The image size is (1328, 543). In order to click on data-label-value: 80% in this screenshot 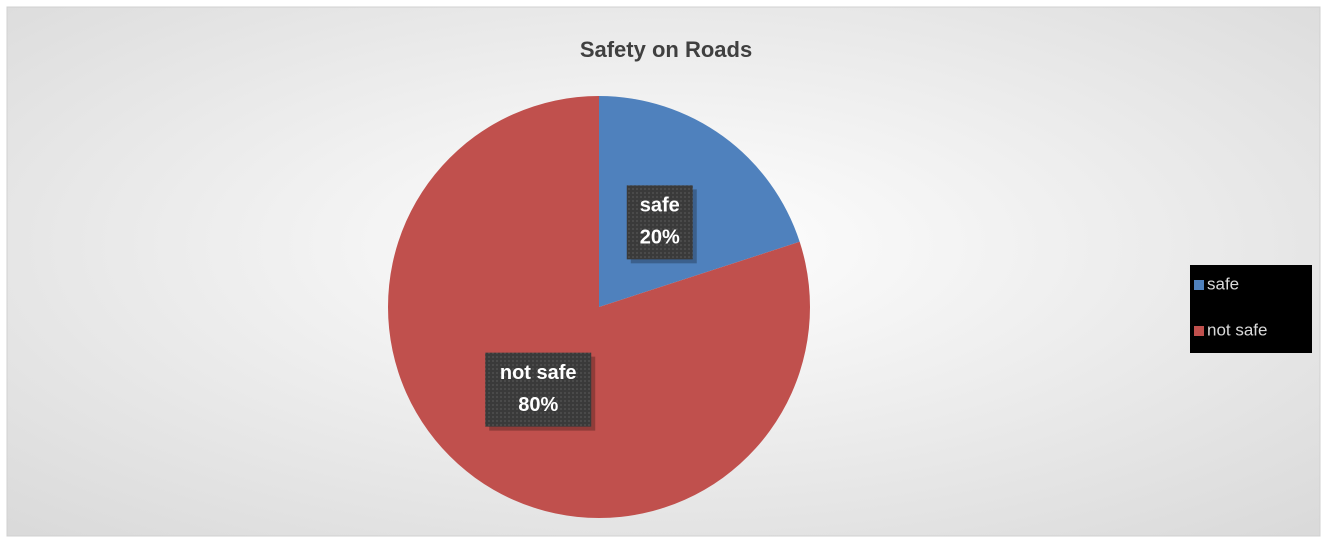, I will do `click(538, 405)`.